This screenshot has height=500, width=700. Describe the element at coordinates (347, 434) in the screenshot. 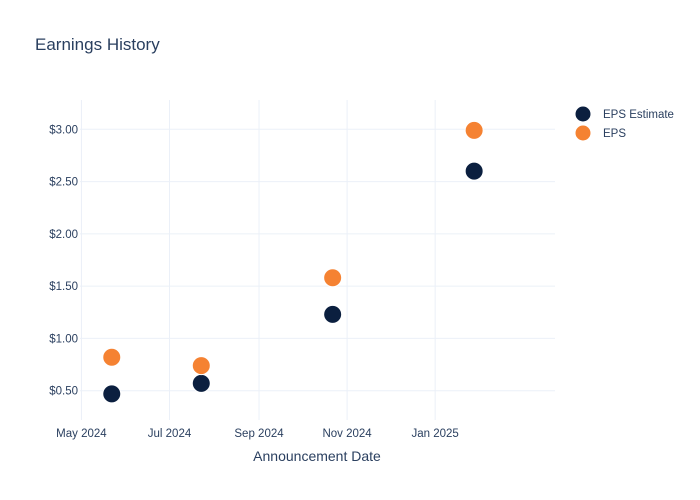

I see `x-tick-label: Nov 2024` at that location.